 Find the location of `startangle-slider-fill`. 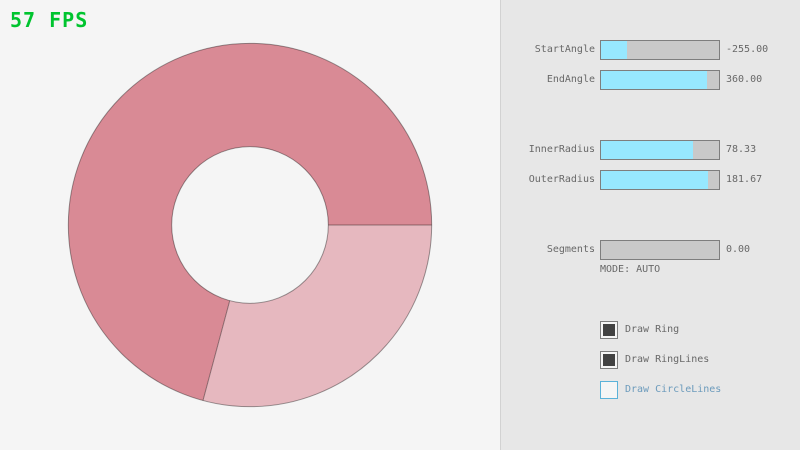

startangle-slider-fill is located at coordinates (614, 50).